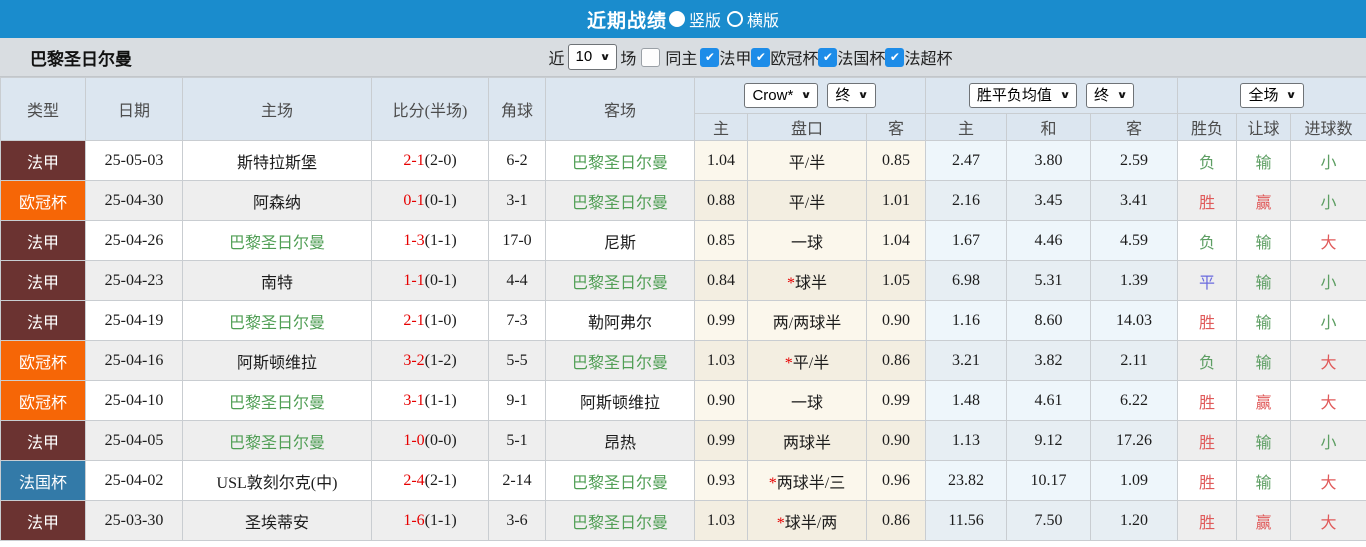 The height and width of the screenshot is (547, 1366). What do you see at coordinates (1207, 200) in the screenshot?
I see `result-wdl-cell: 胜` at bounding box center [1207, 200].